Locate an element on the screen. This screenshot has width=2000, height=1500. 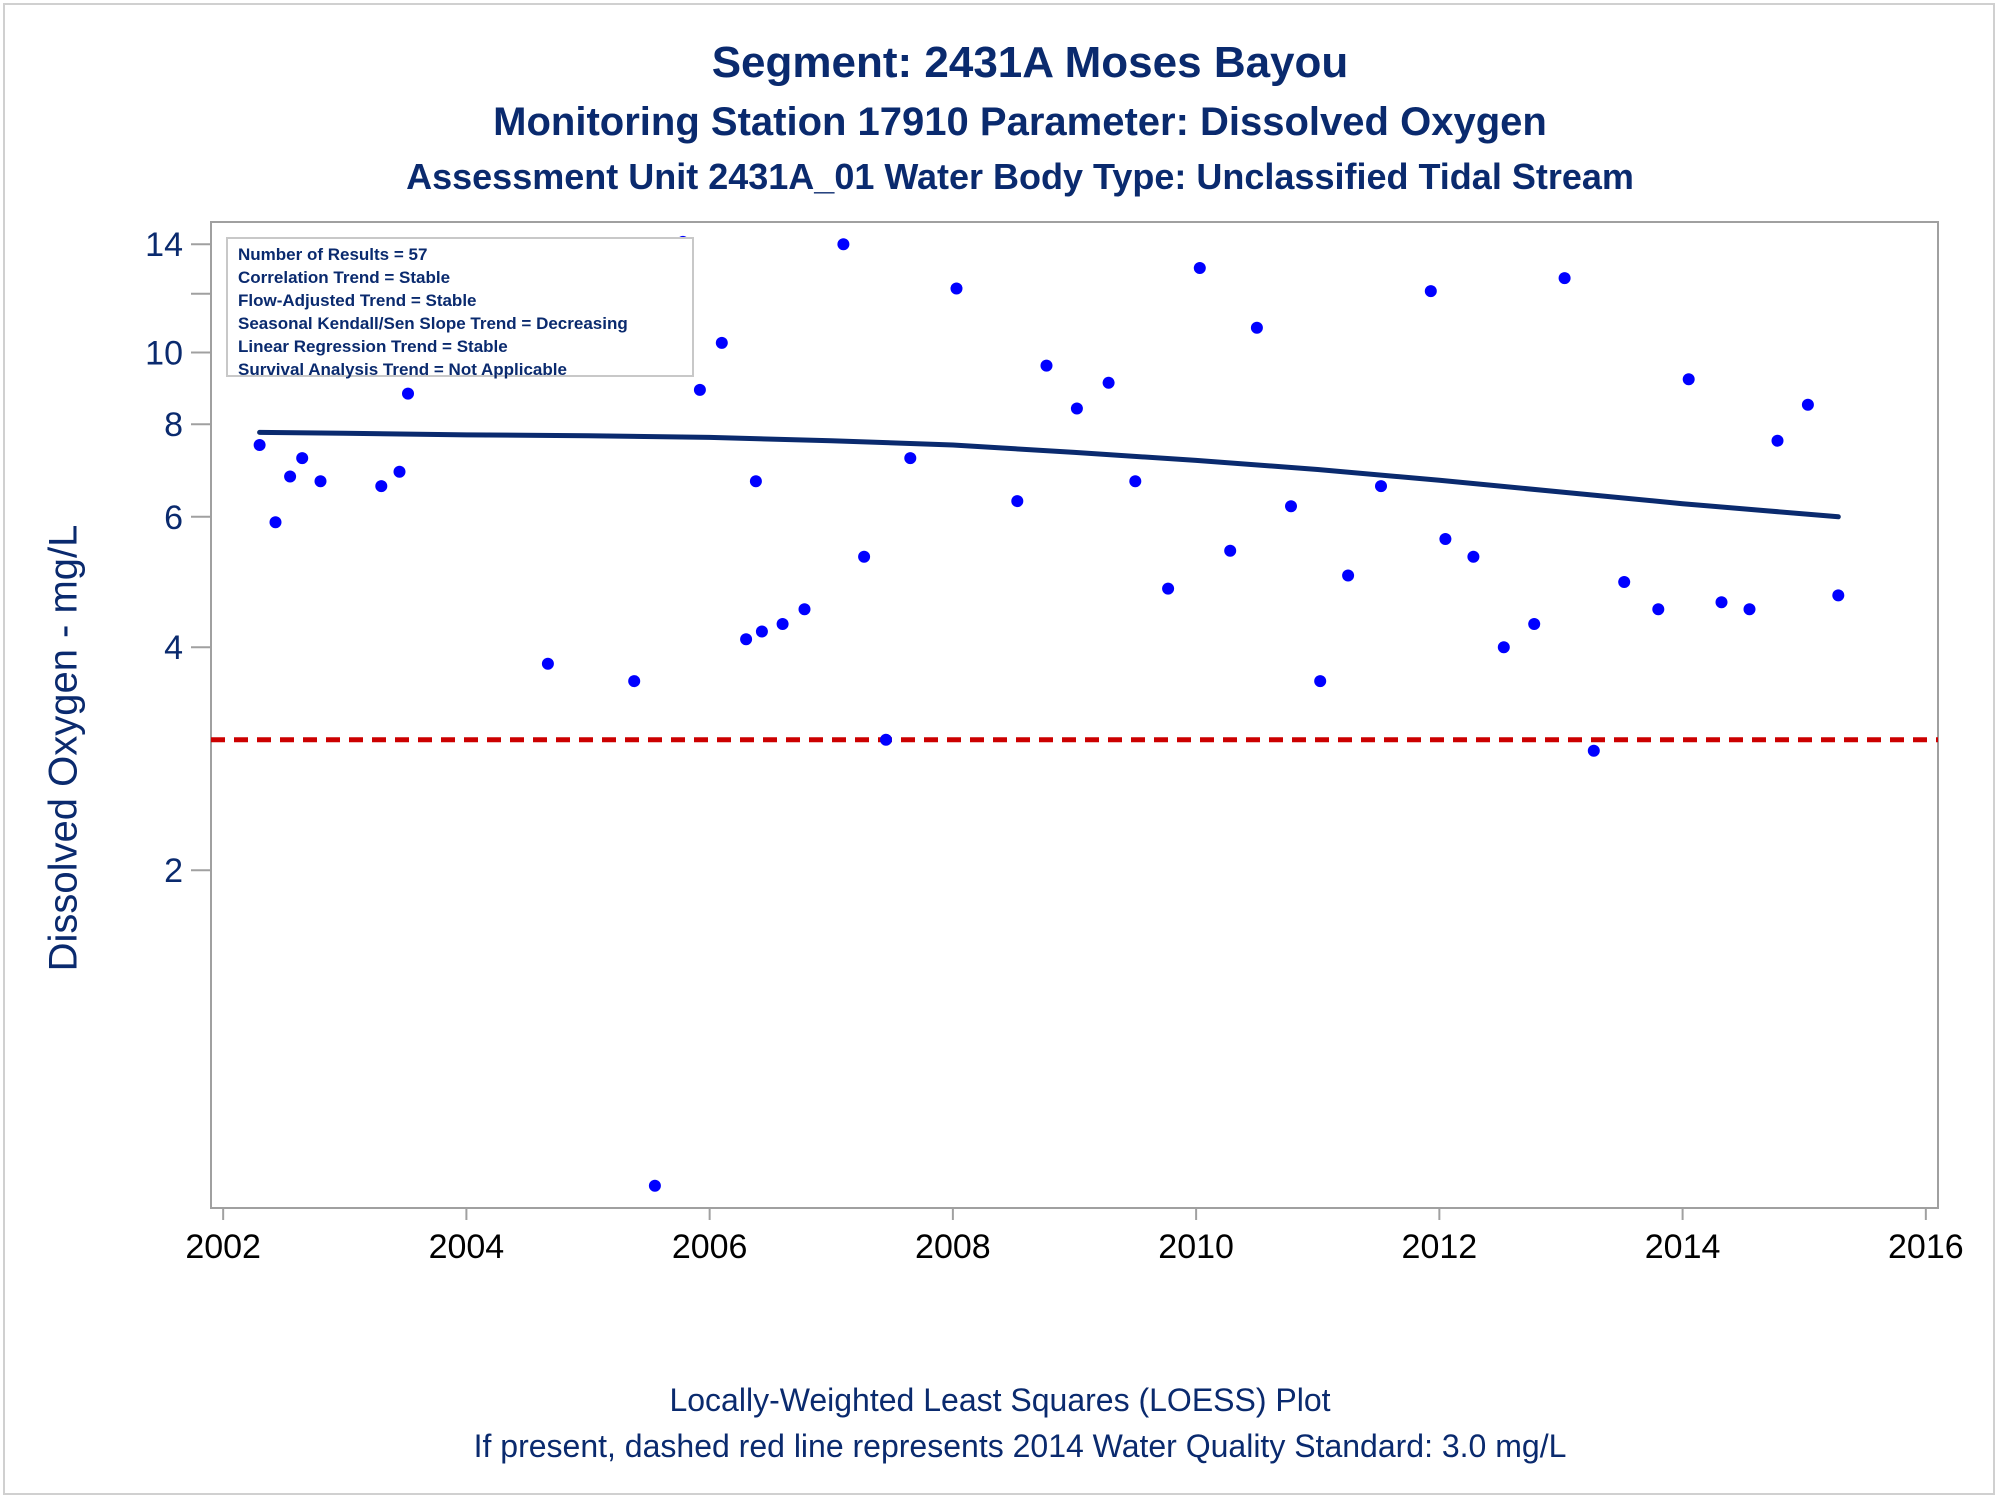
y-axis-label: Dissolved Oxygen - mg/L is located at coordinates (63, 748).